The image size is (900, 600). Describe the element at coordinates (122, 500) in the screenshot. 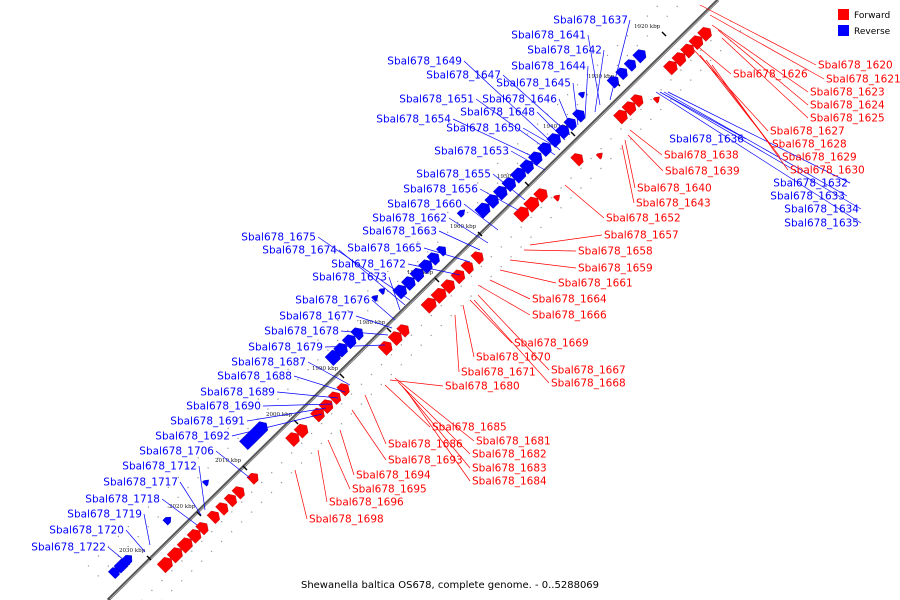

I see `reverse-gene-label: Sbal678_1718` at that location.